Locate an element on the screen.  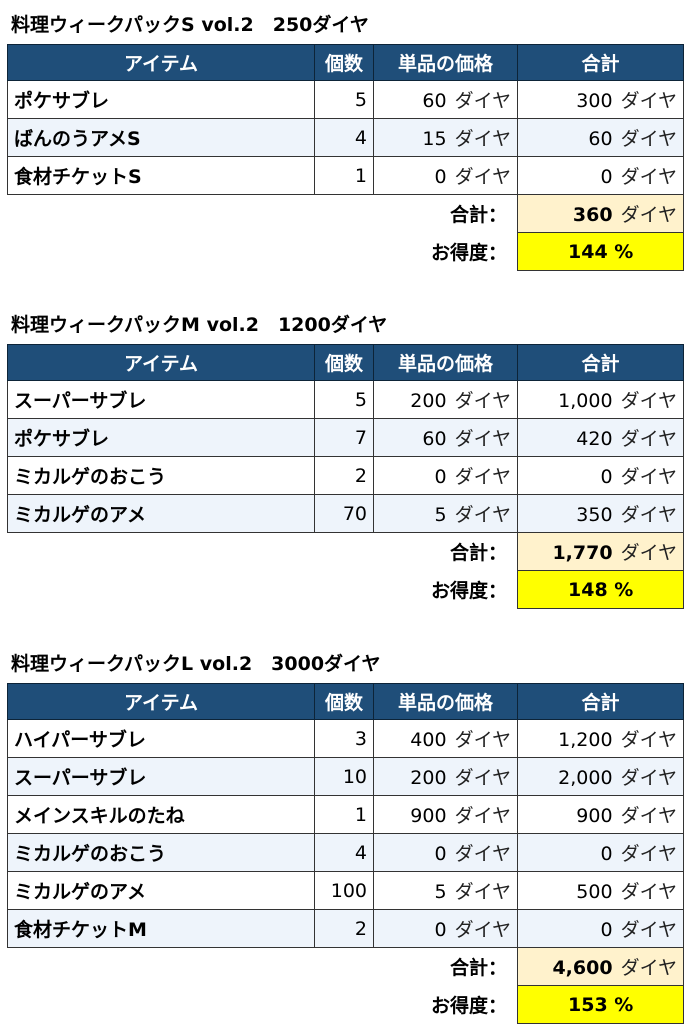
deal-label: お得度： is located at coordinates (468, 253).